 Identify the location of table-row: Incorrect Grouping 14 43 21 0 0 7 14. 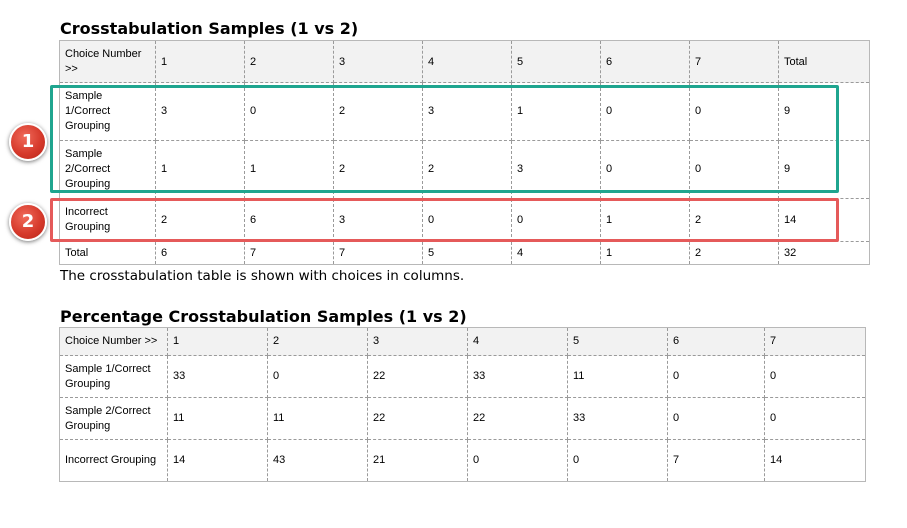
(462, 460).